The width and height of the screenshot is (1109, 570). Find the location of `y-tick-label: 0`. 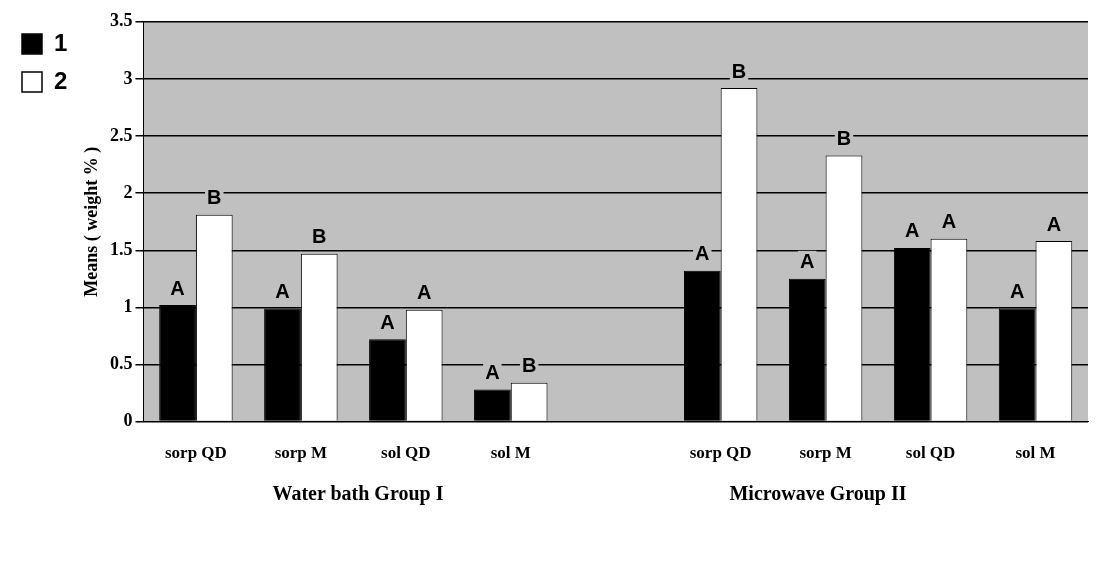

y-tick-label: 0 is located at coordinates (128, 420).